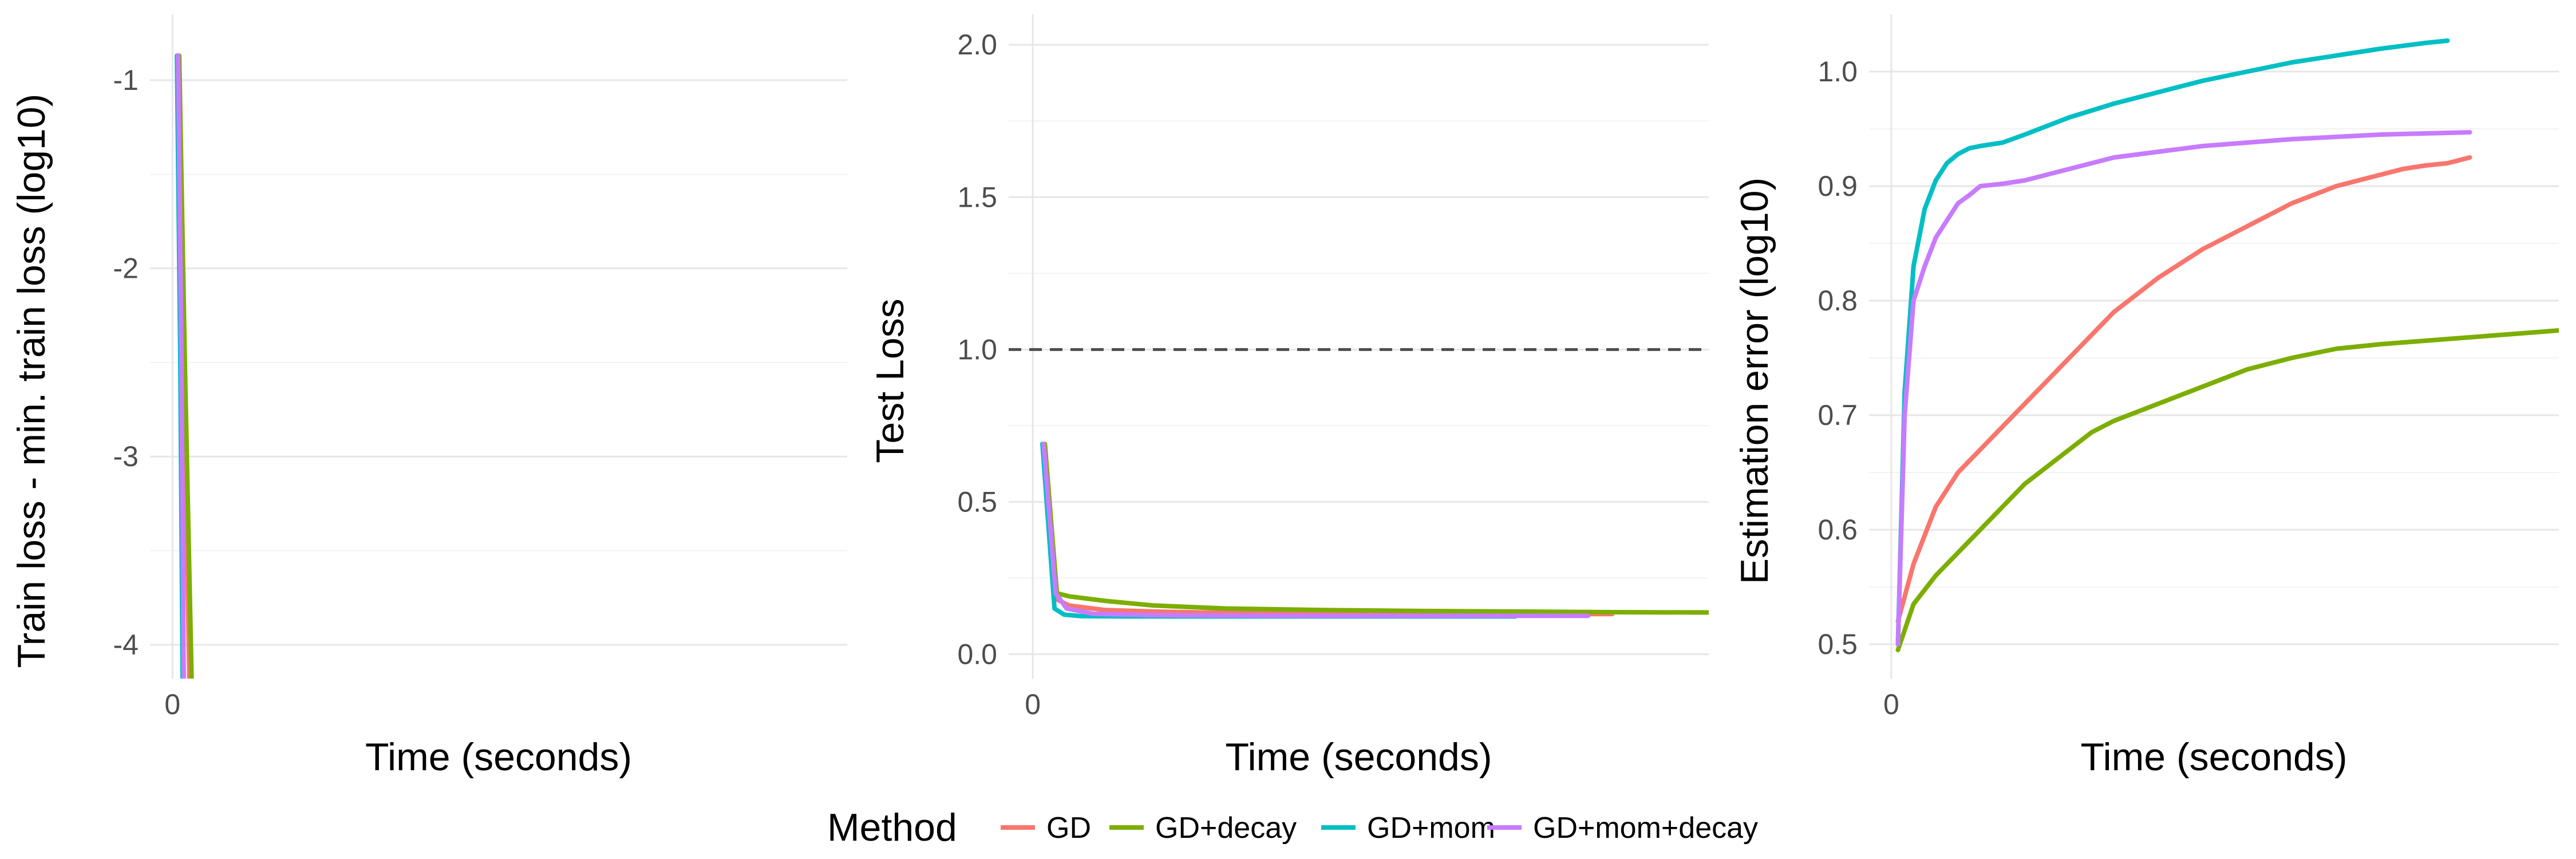 Image resolution: width=2576 pixels, height=859 pixels. Describe the element at coordinates (1838, 530) in the screenshot. I see `y-tick-label: 0.6` at that location.